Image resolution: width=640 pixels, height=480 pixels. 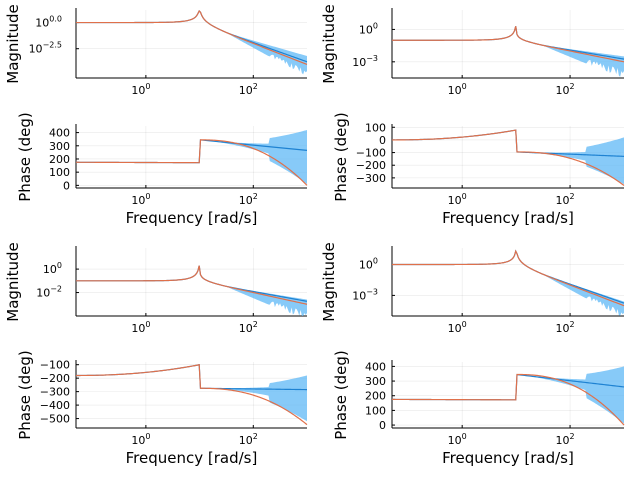 I want to click on magnitude-panel: 10⁰ 10² 100.0 10−2.5 Magnitude, so click(x=156, y=50).